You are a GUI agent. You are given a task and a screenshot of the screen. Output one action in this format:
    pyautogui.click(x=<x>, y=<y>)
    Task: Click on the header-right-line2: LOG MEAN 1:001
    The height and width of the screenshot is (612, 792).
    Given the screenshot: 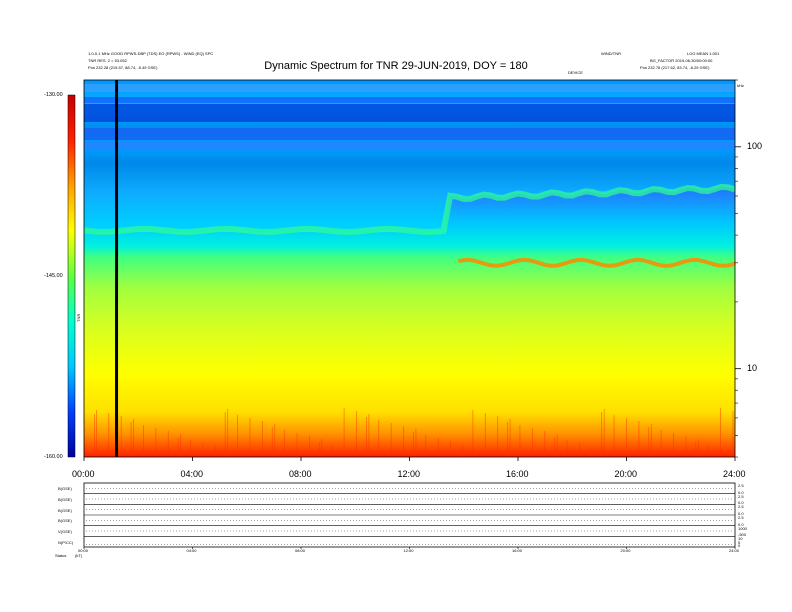 What is the action you would take?
    pyautogui.click(x=703, y=53)
    